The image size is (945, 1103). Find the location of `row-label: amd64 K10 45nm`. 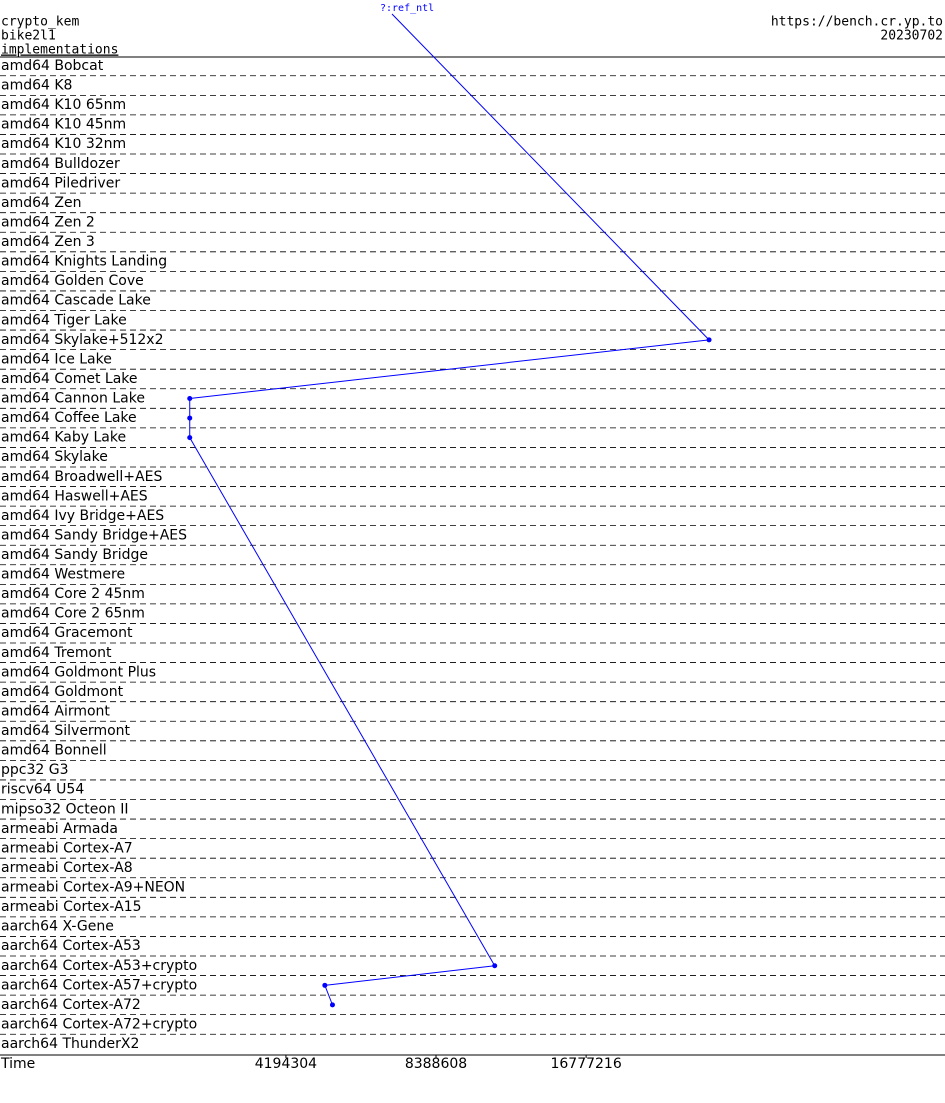

row-label: amd64 K10 45nm is located at coordinates (63, 125).